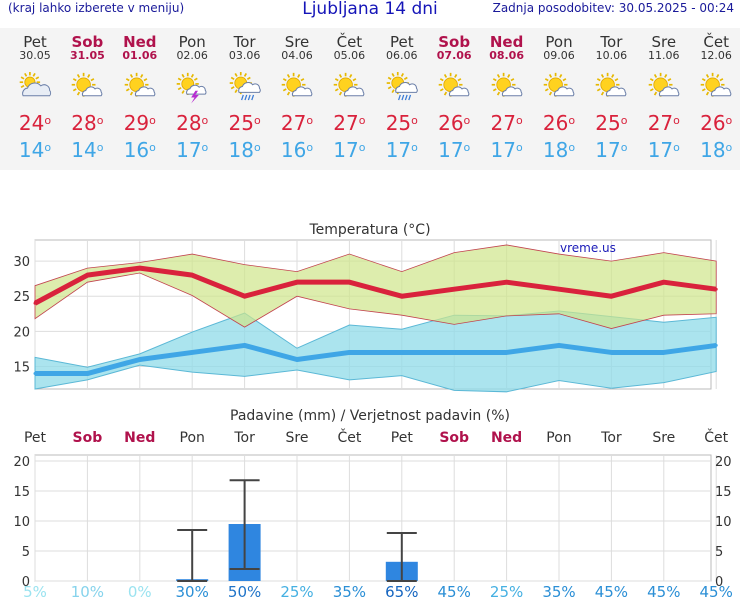 The height and width of the screenshot is (600, 740). What do you see at coordinates (244, 591) in the screenshot?
I see `precipitation-probability-label: 50%` at bounding box center [244, 591].